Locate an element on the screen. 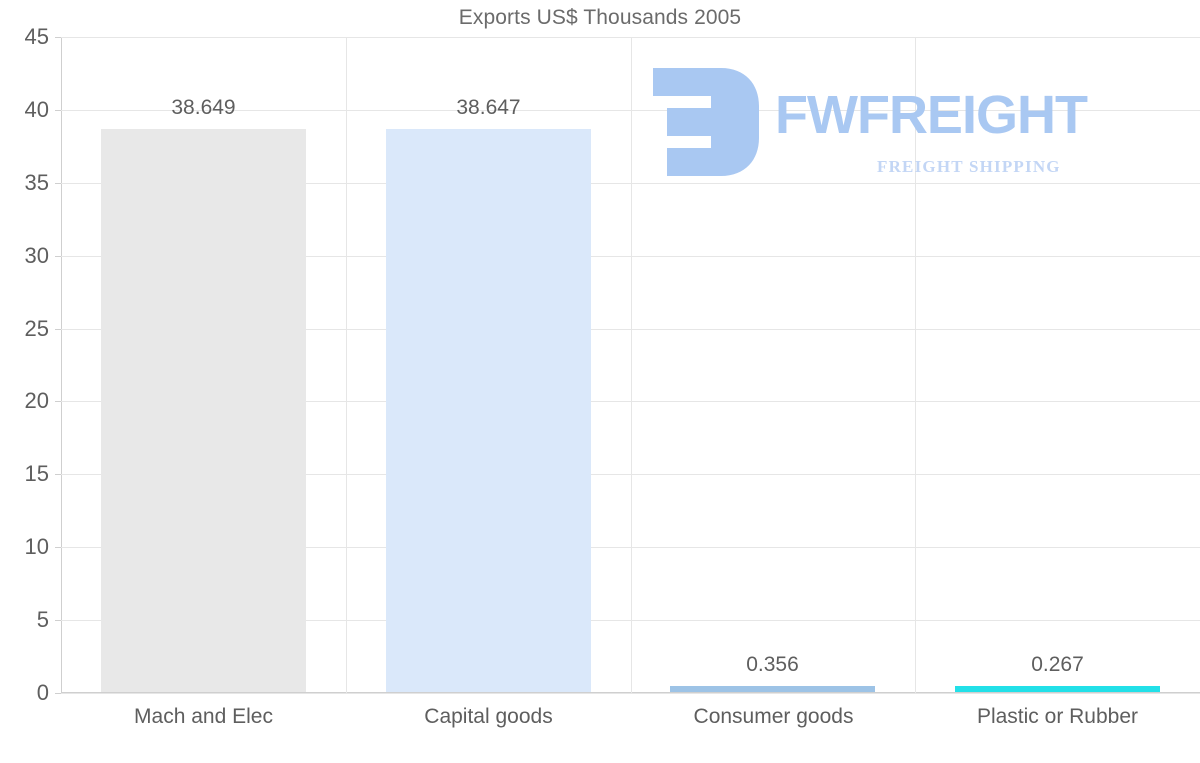 The width and height of the screenshot is (1200, 763). y-tick-label: 30 is located at coordinates (36, 255).